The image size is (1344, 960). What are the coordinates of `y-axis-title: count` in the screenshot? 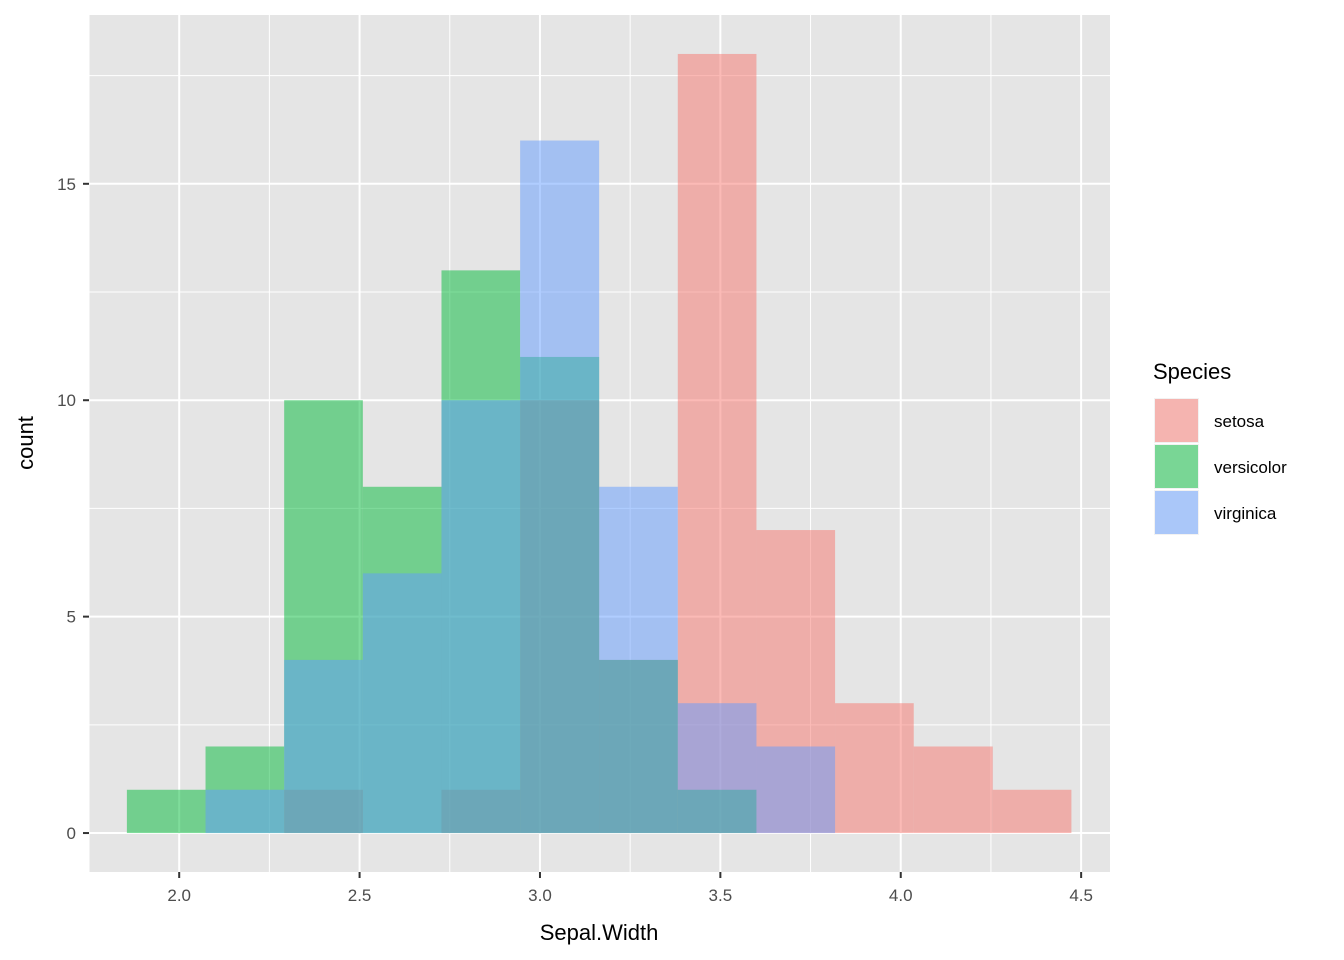 It's located at (25, 443).